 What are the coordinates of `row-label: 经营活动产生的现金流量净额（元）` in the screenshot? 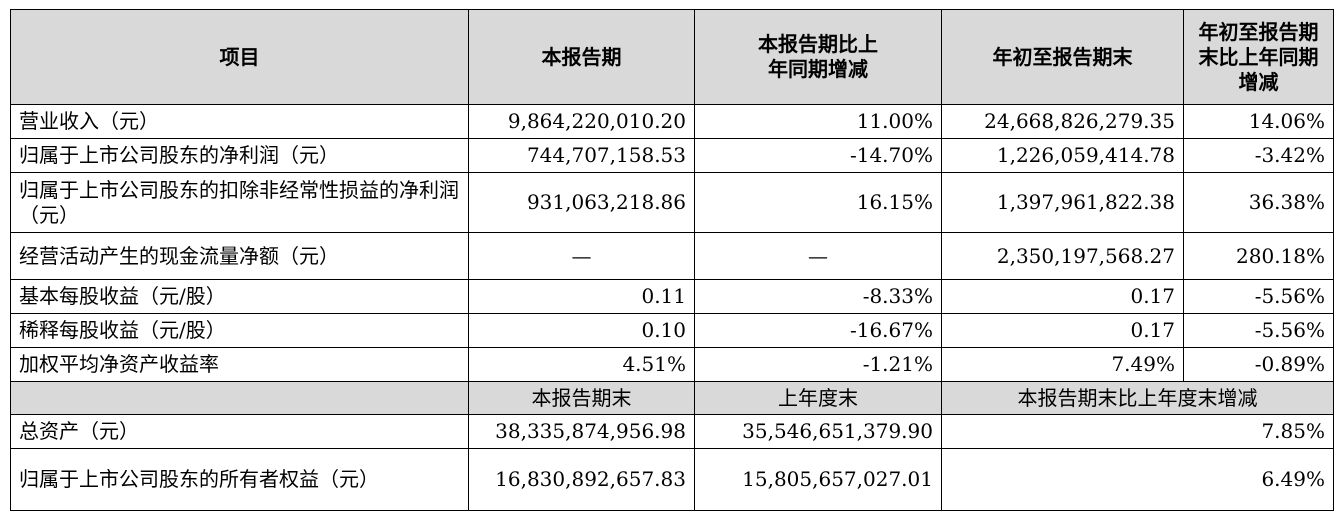 It's located at (239, 256).